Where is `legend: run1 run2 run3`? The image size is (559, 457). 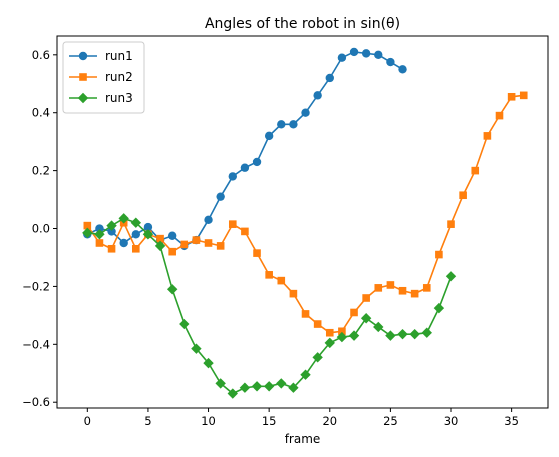
legend: run1 run2 run3 is located at coordinates (103, 77).